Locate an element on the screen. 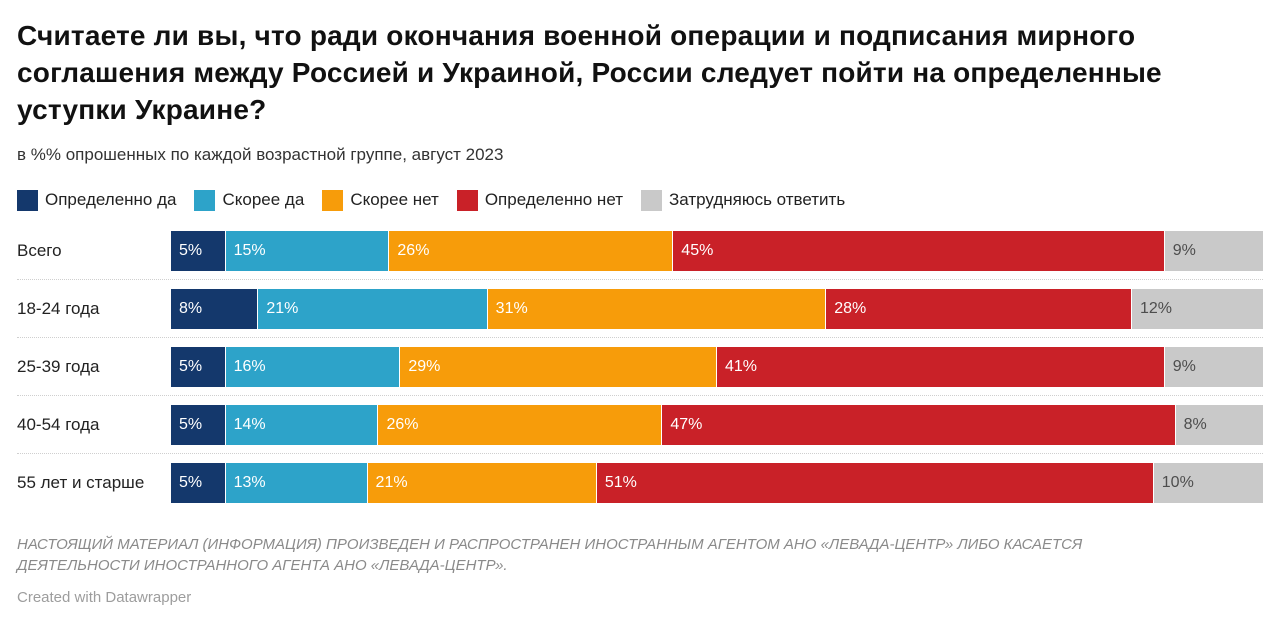 This screenshot has width=1280, height=632. legend-item: Определенно нет is located at coordinates (539, 200).